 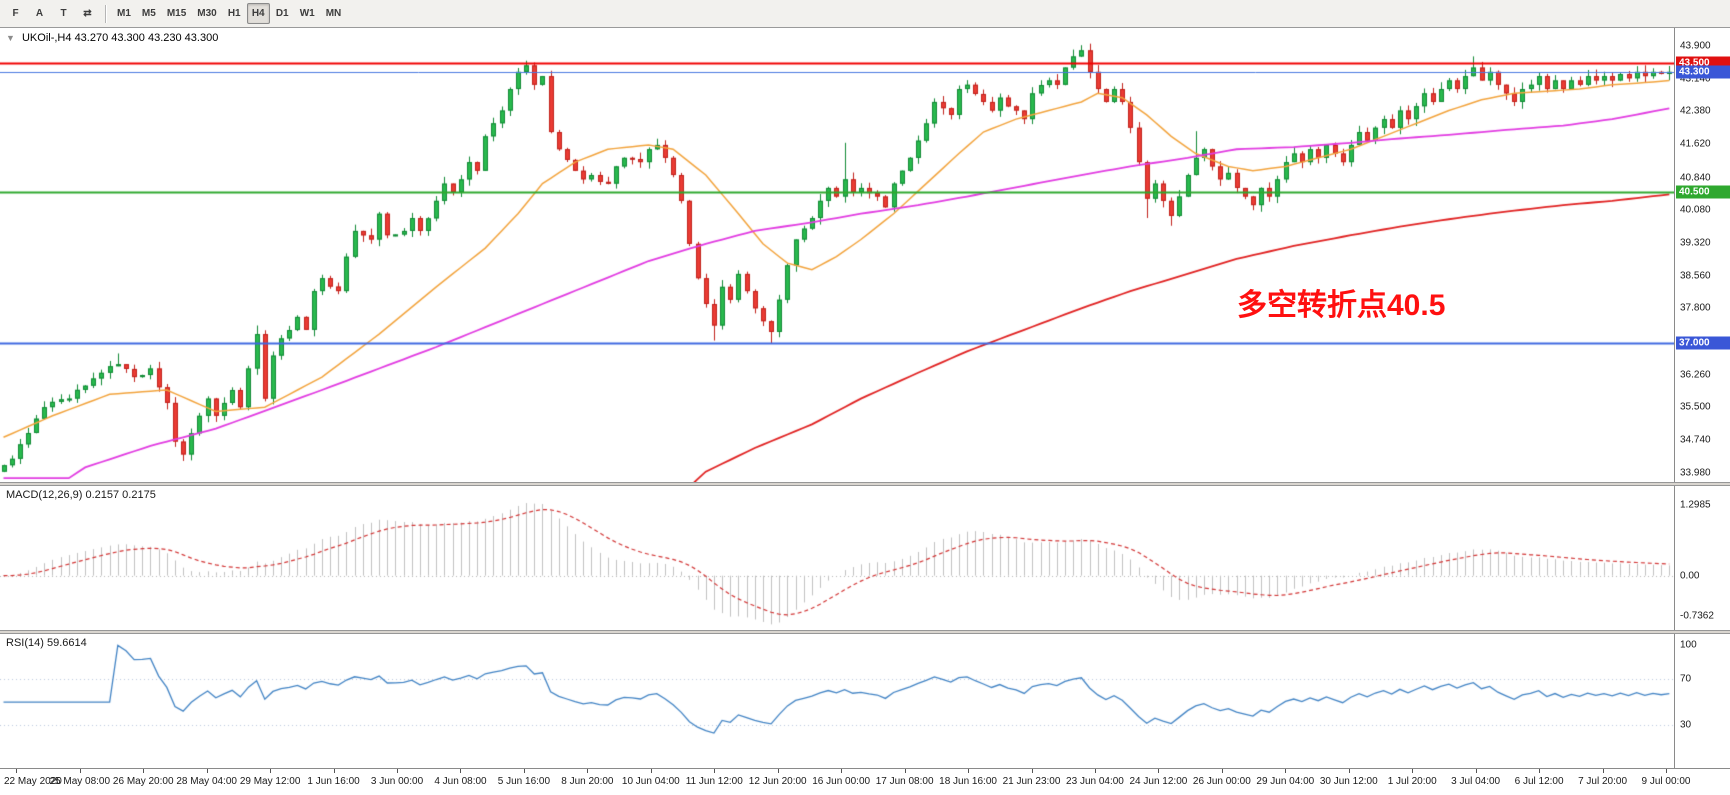 I want to click on price-axis-label: 37.800, so click(x=1695, y=308).